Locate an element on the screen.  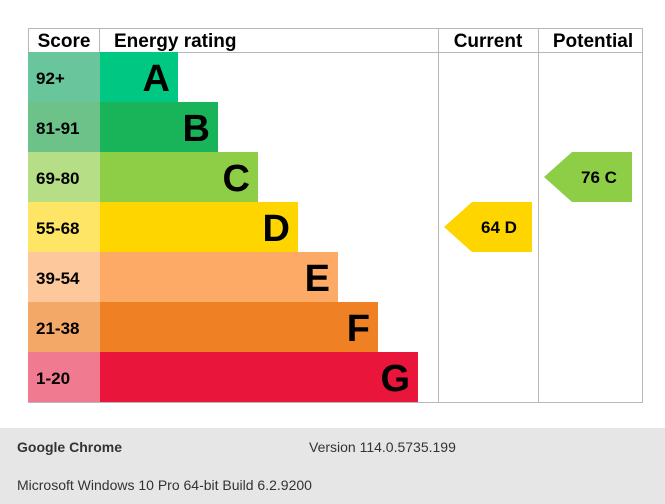
band-letter-e: E is located at coordinates (317, 279).